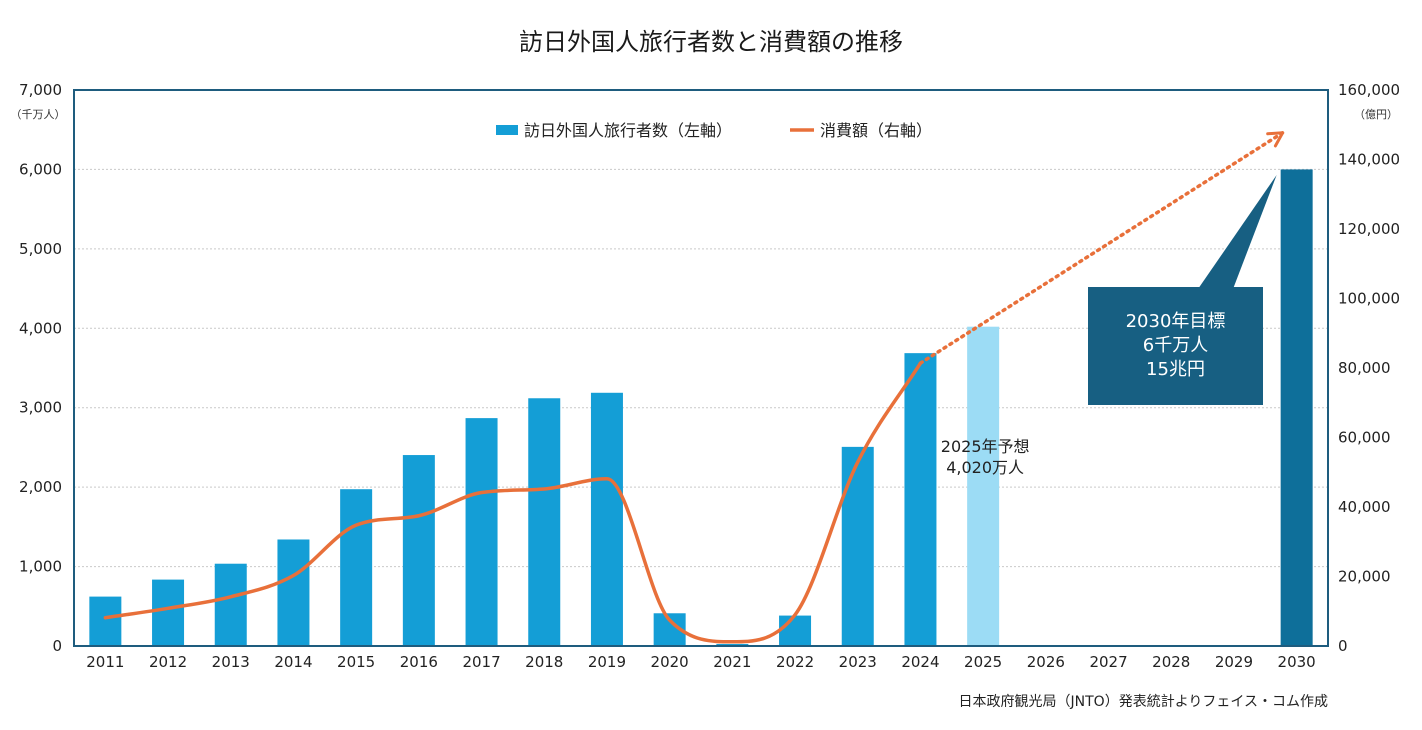 The width and height of the screenshot is (1422, 730). I want to click on legend: 訪日外国人旅行者数（左軸） 消費額（右軸）, so click(714, 130).